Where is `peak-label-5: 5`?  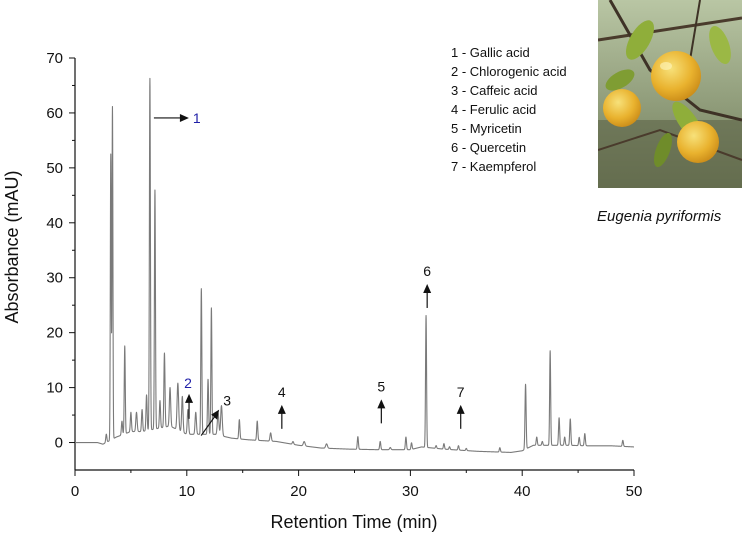 peak-label-5: 5 is located at coordinates (381, 401).